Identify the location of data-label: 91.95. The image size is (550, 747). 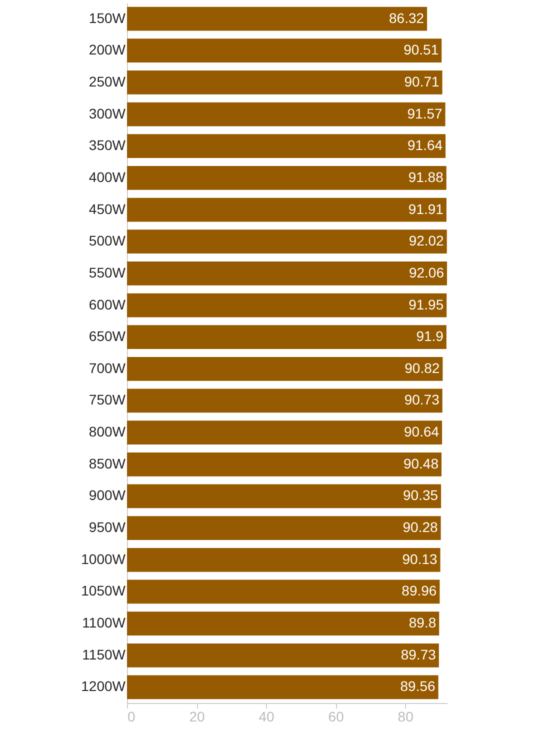
(426, 304).